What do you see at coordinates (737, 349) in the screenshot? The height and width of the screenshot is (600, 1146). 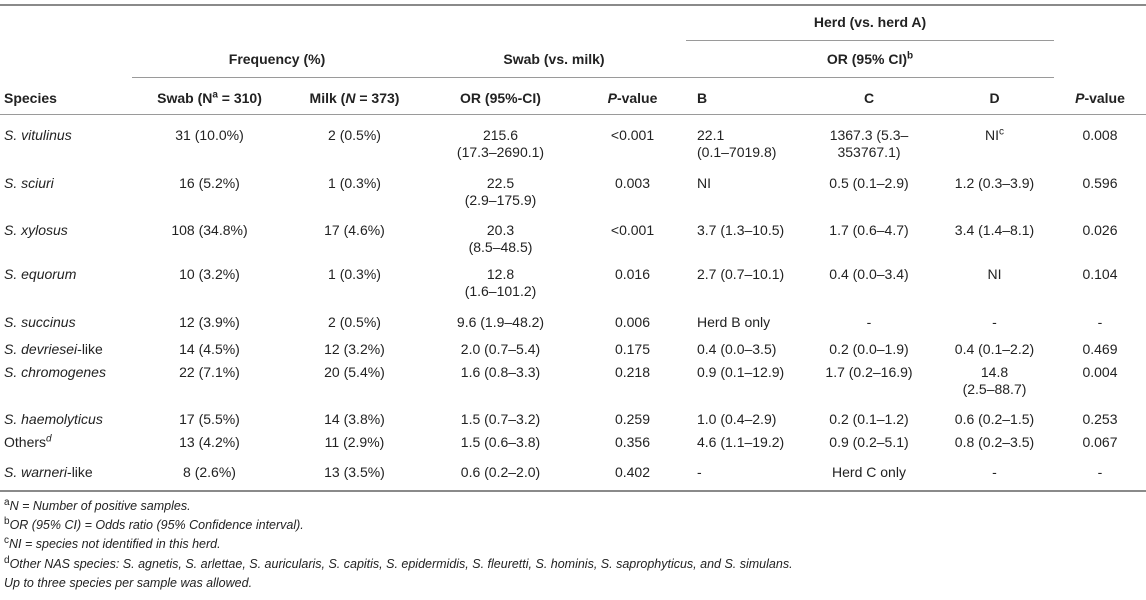 I see `herd-b-or: 0.4 (0.0–3.5)` at bounding box center [737, 349].